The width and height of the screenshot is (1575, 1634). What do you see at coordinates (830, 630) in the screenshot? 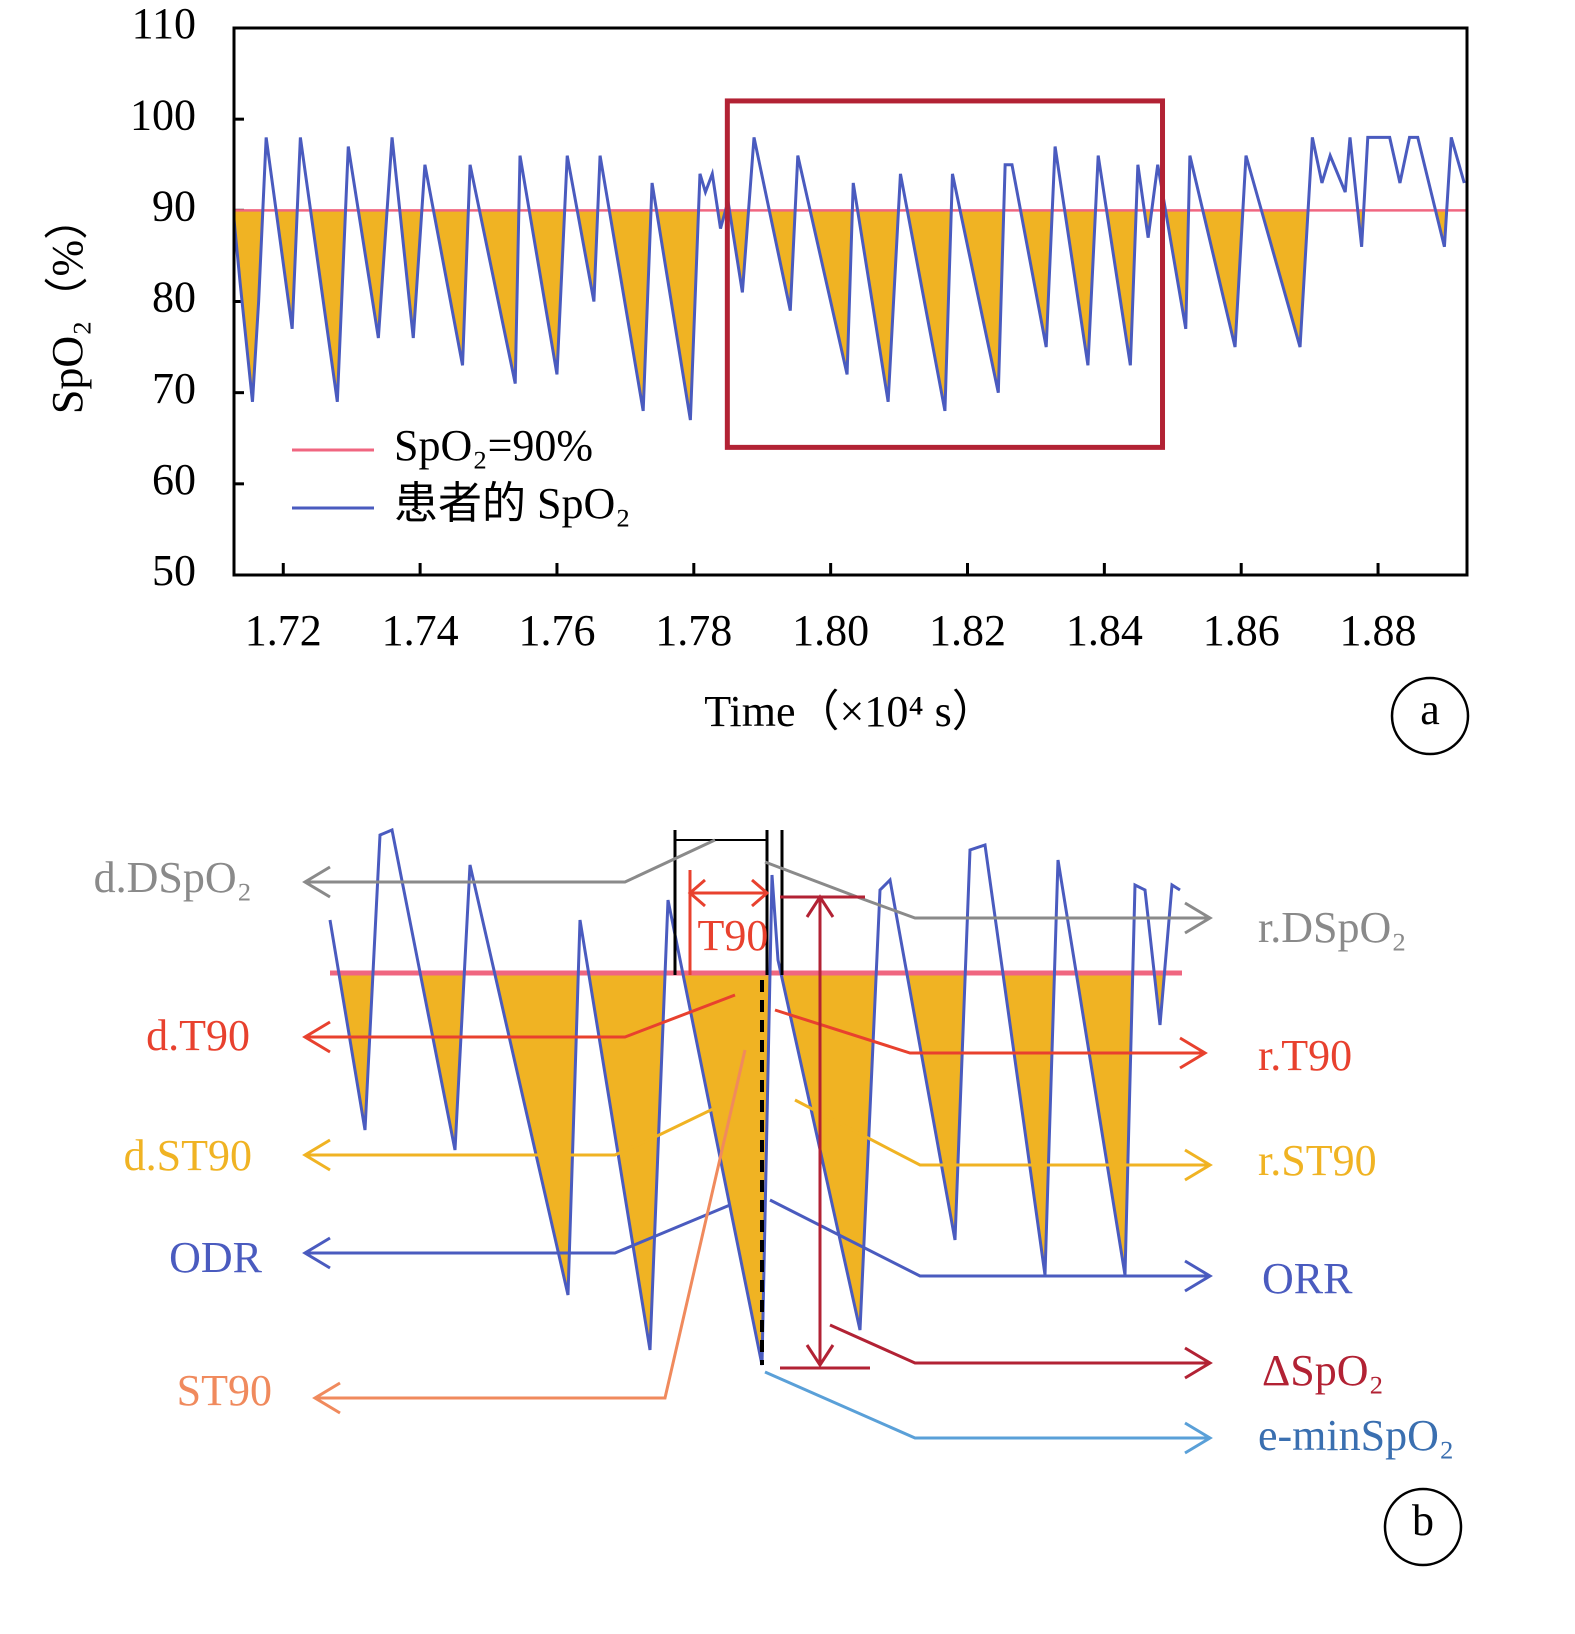
I see `x-tick-label: 1.80` at bounding box center [830, 630].